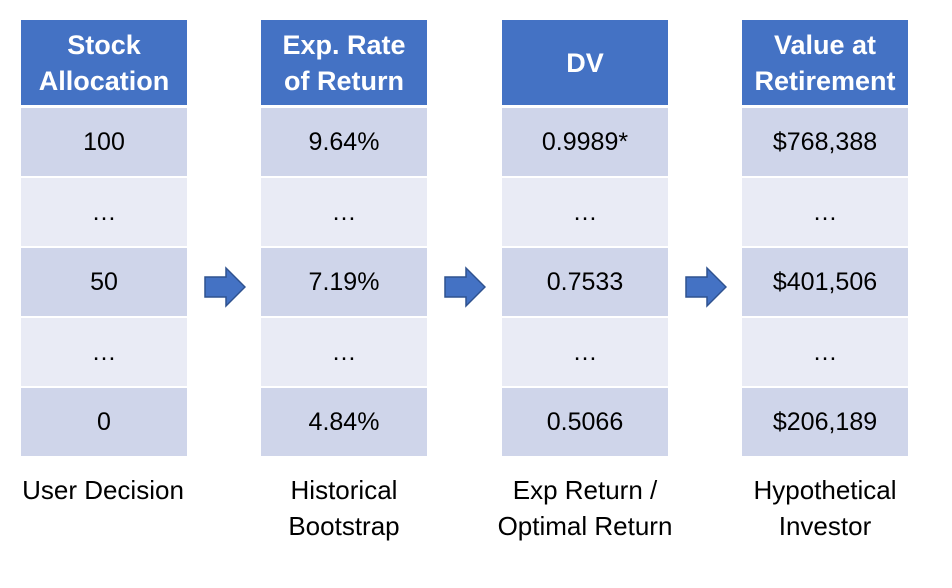 This screenshot has height=588, width=952. I want to click on column-caption: Historical Bootstrap, so click(344, 508).